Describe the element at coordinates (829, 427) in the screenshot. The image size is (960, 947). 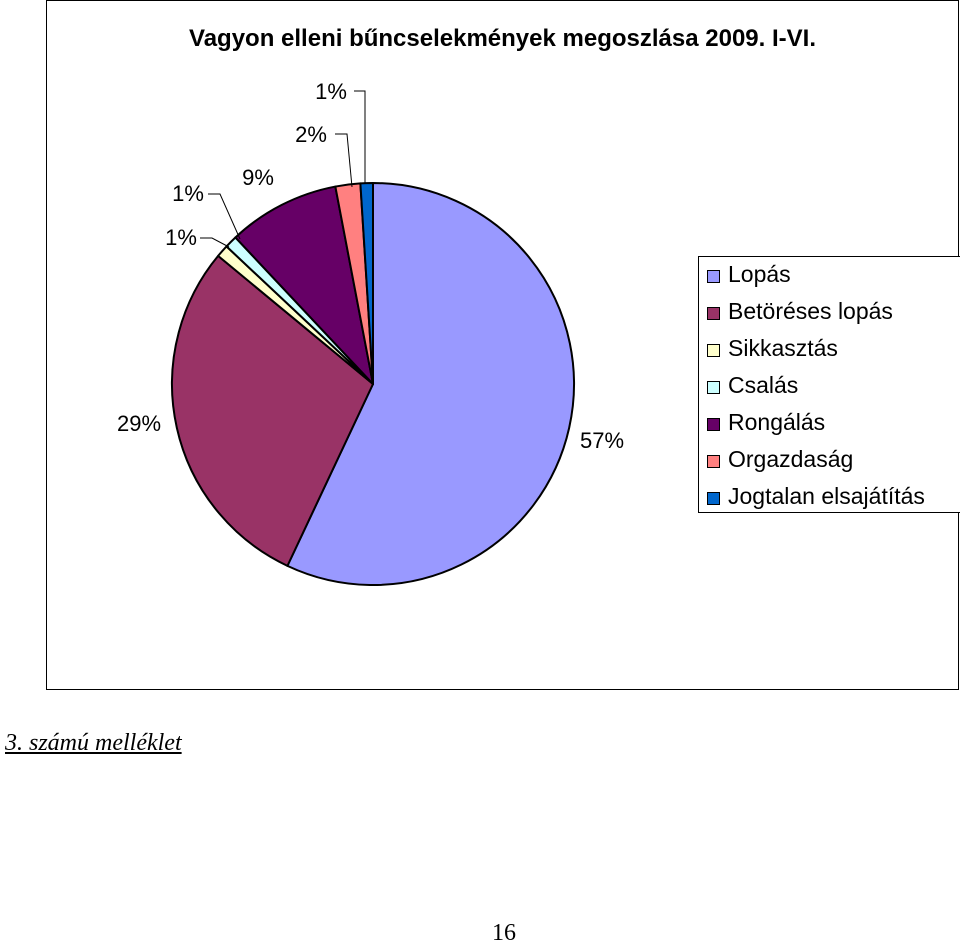
I see `legend-item: Rongálás` at that location.